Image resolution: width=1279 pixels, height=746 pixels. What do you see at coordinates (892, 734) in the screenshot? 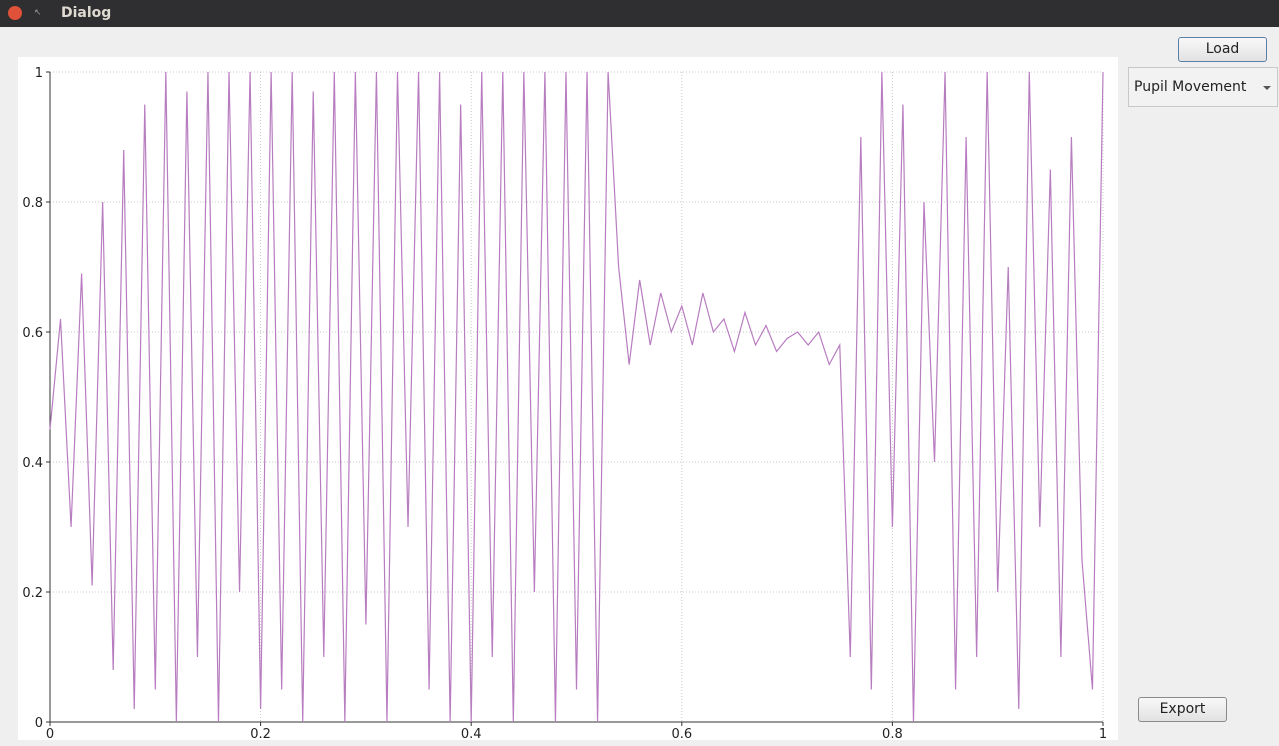
I see `x-tick-label: 0.8` at bounding box center [892, 734].